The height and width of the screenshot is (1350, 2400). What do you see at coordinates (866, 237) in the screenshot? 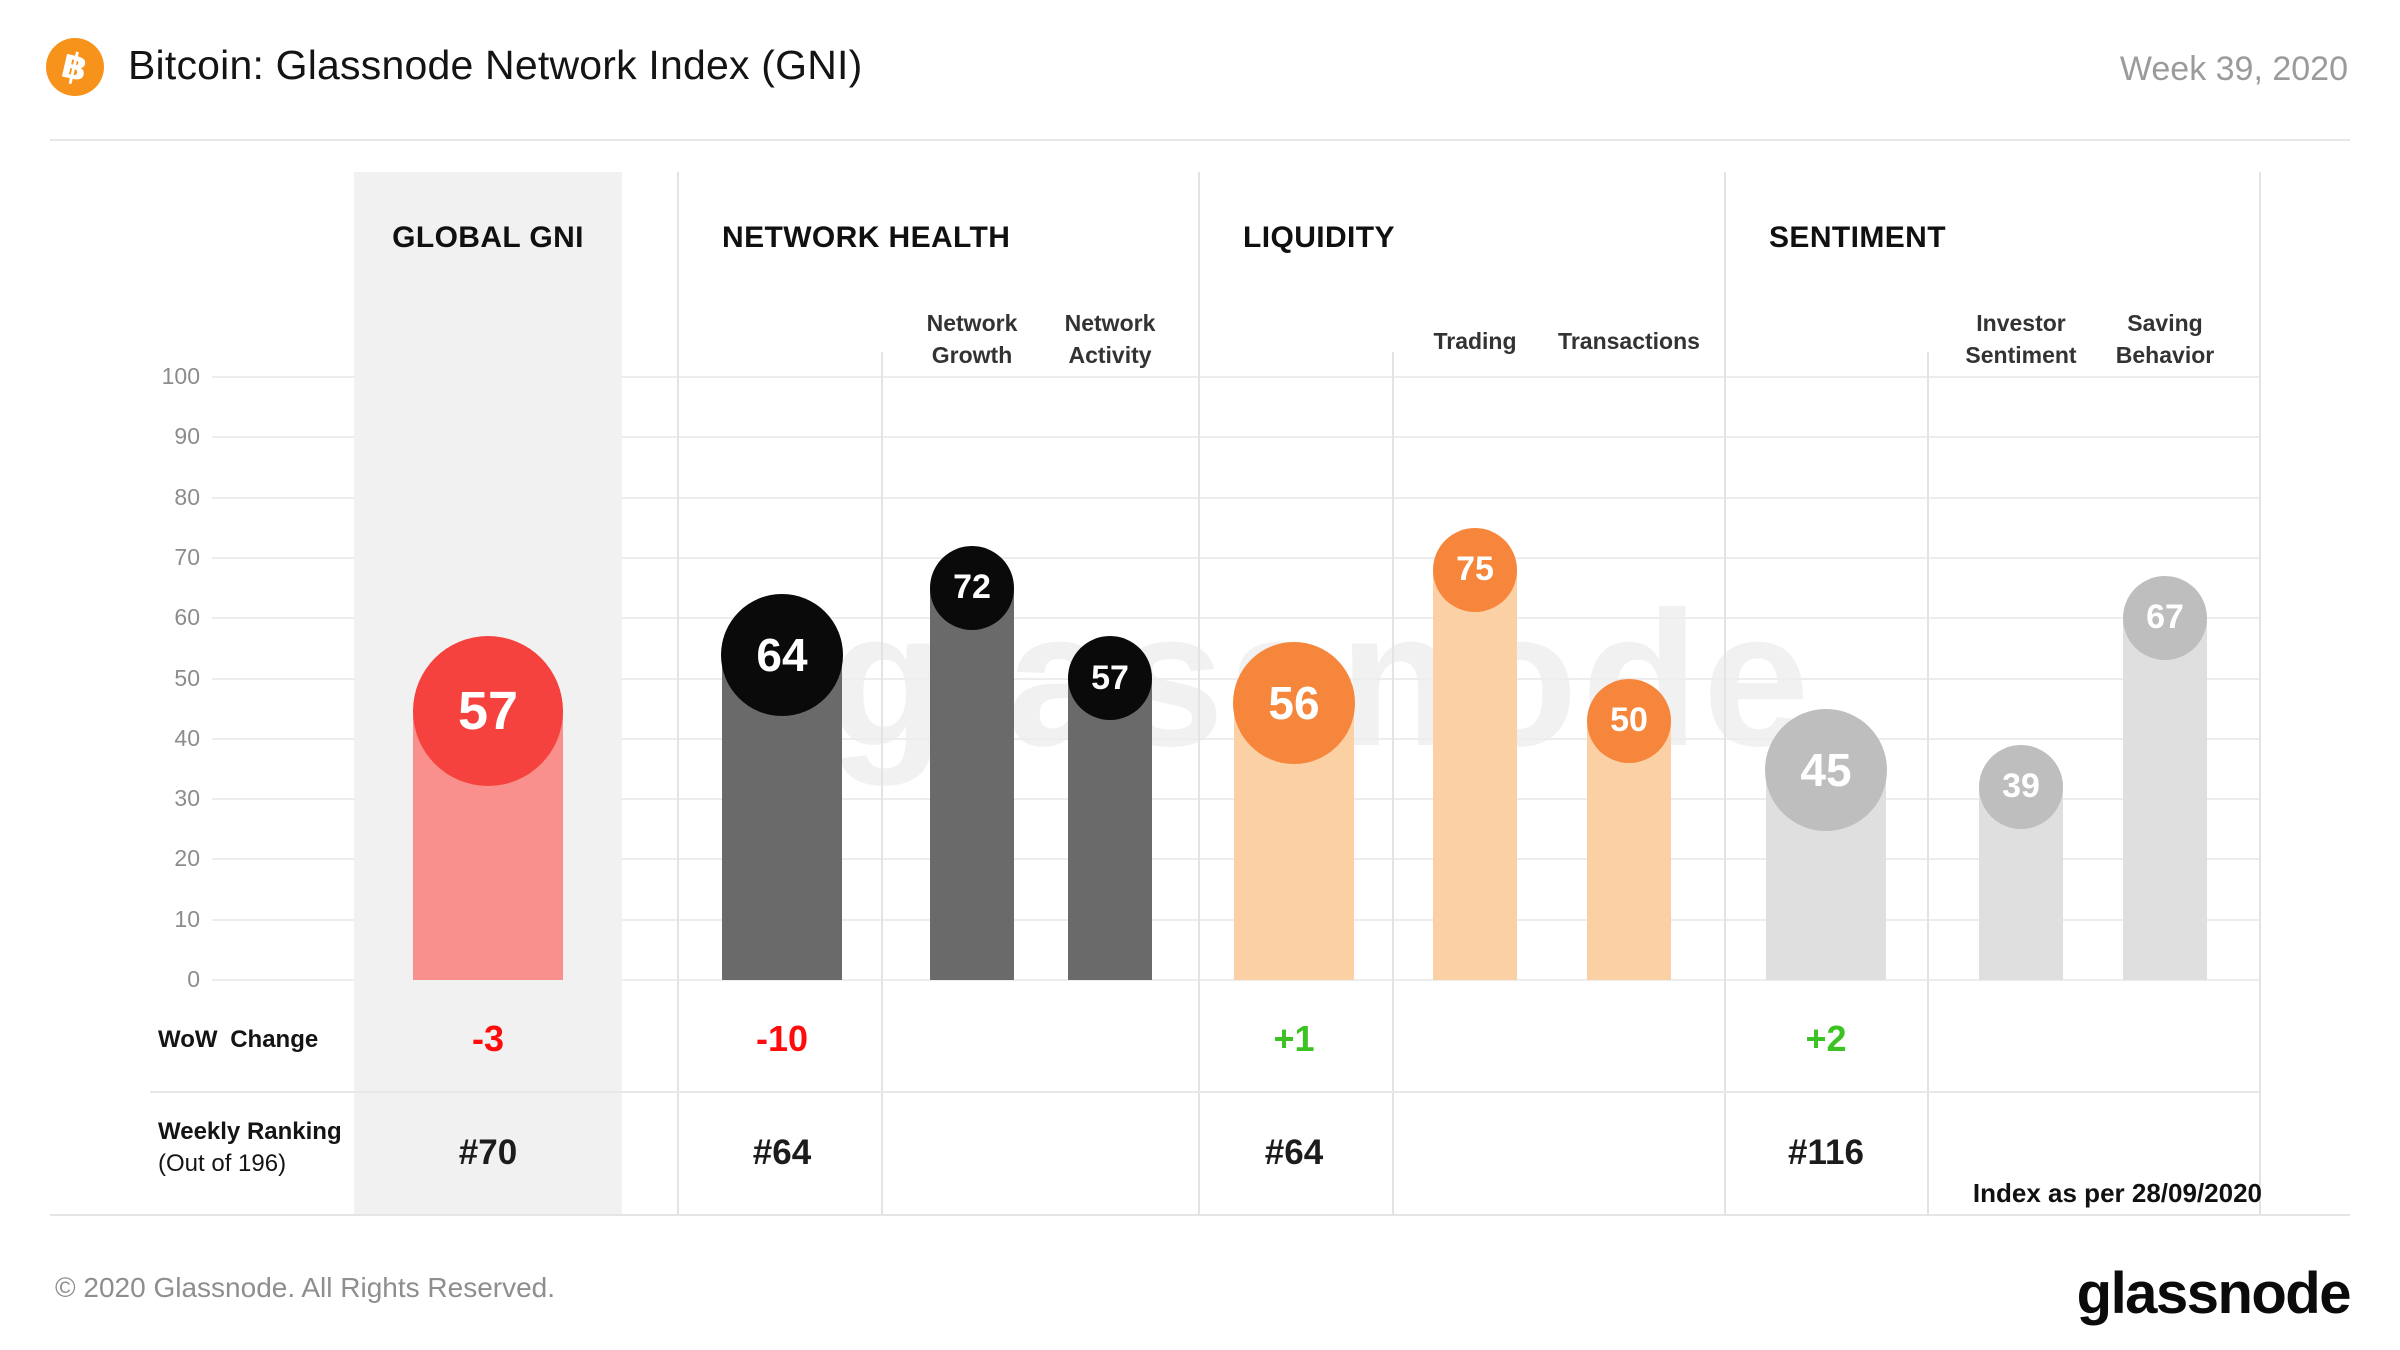
I see `section-title-network-health: NETWORK HEALTH` at bounding box center [866, 237].